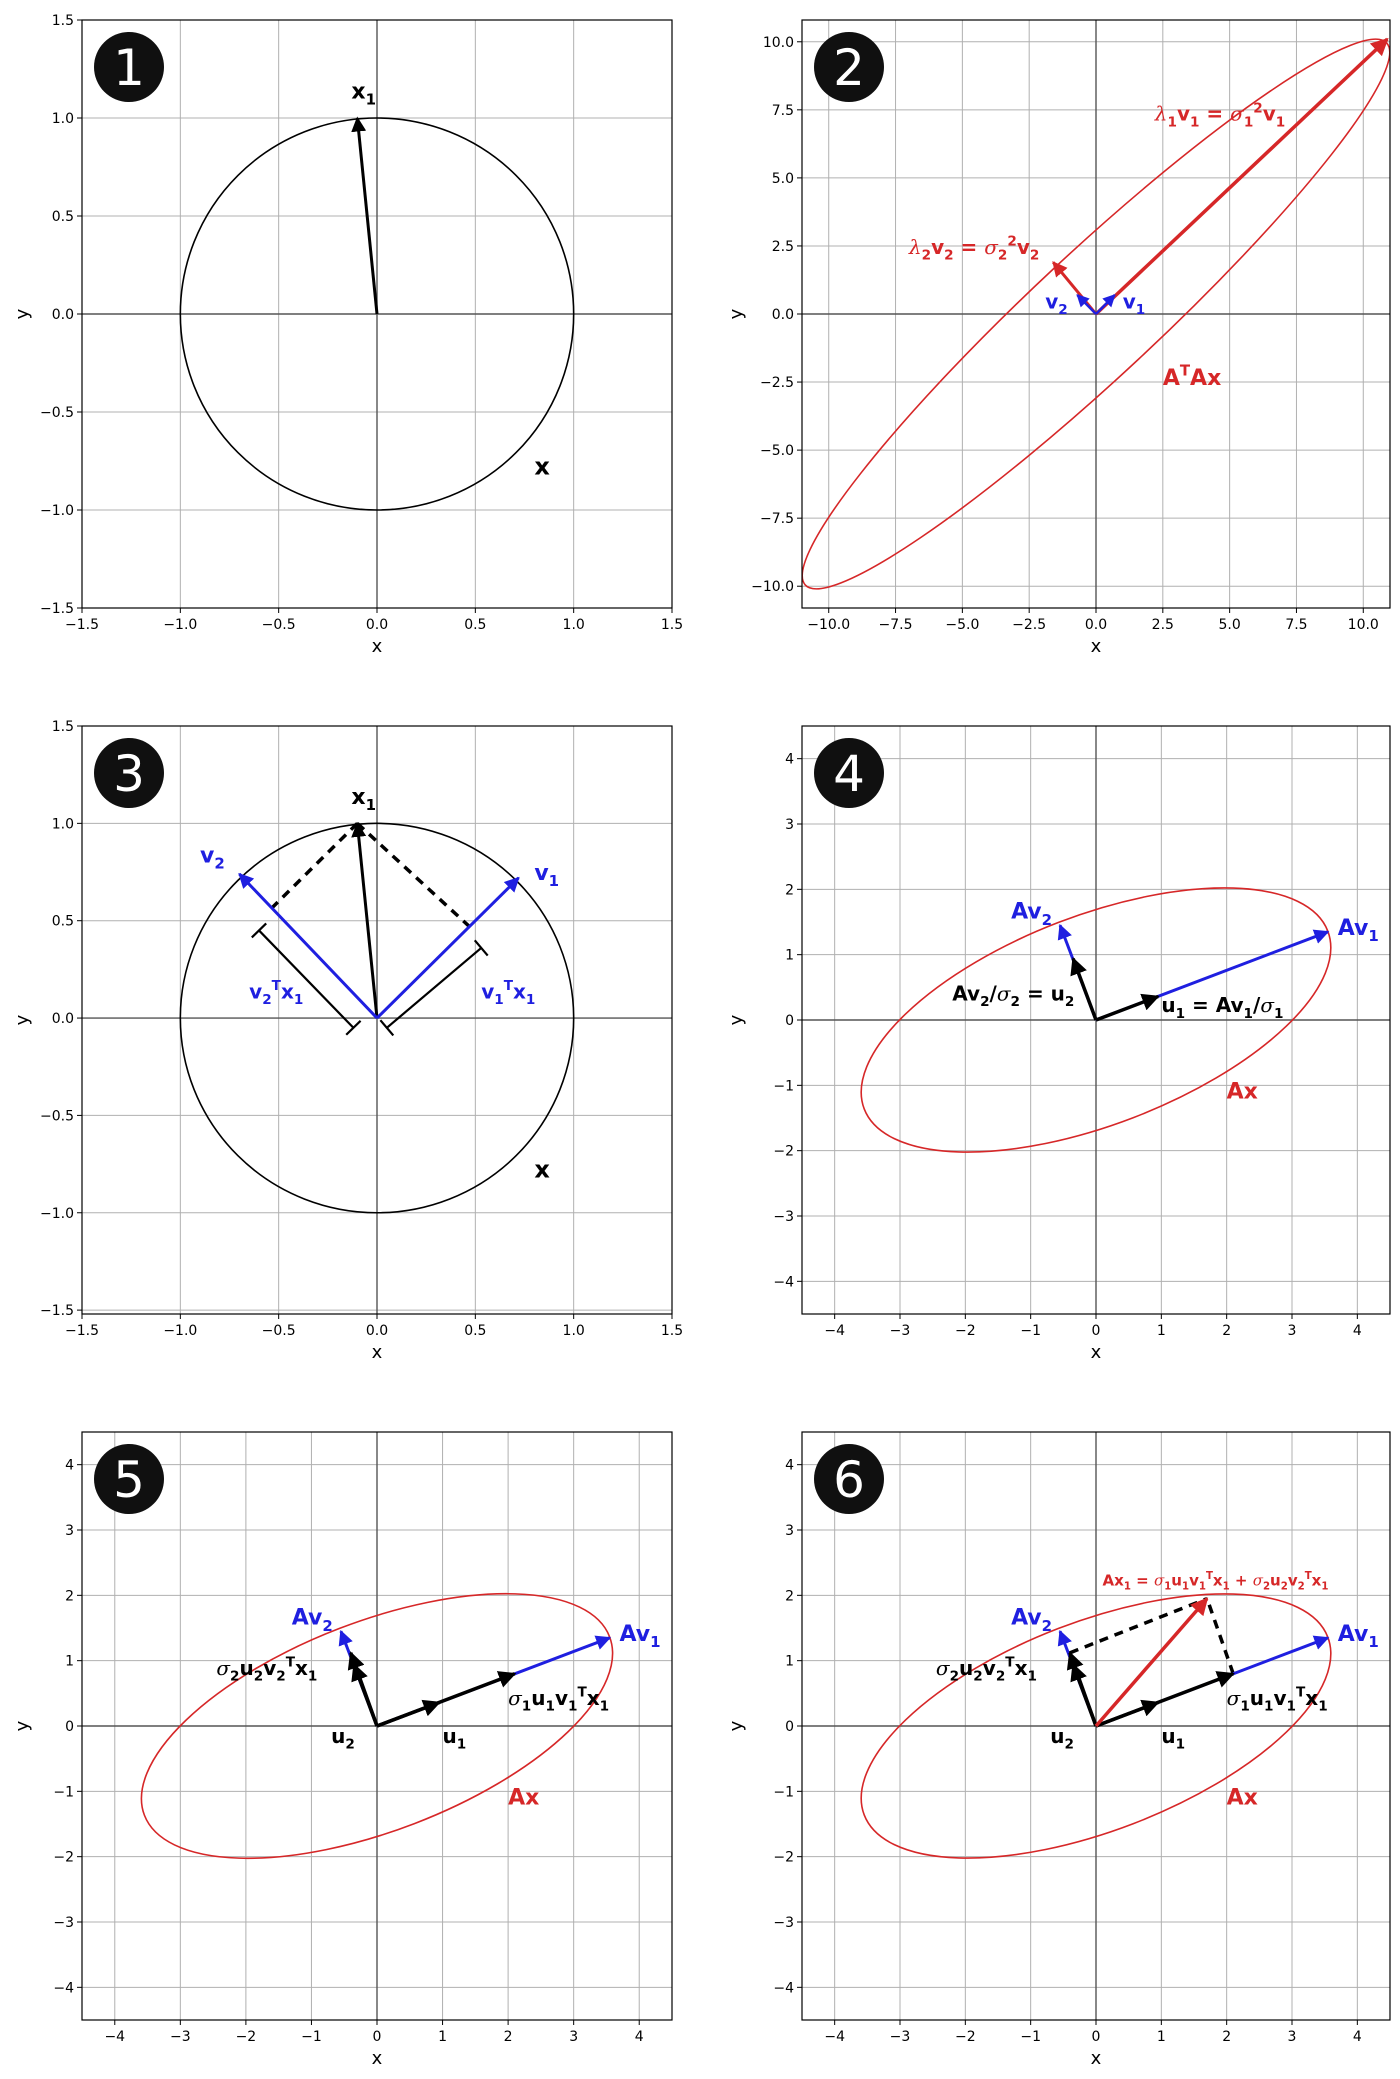 This screenshot has width=1400, height=2079. What do you see at coordinates (777, 383) in the screenshot?
I see `y-tick-label: −2.5` at bounding box center [777, 383].